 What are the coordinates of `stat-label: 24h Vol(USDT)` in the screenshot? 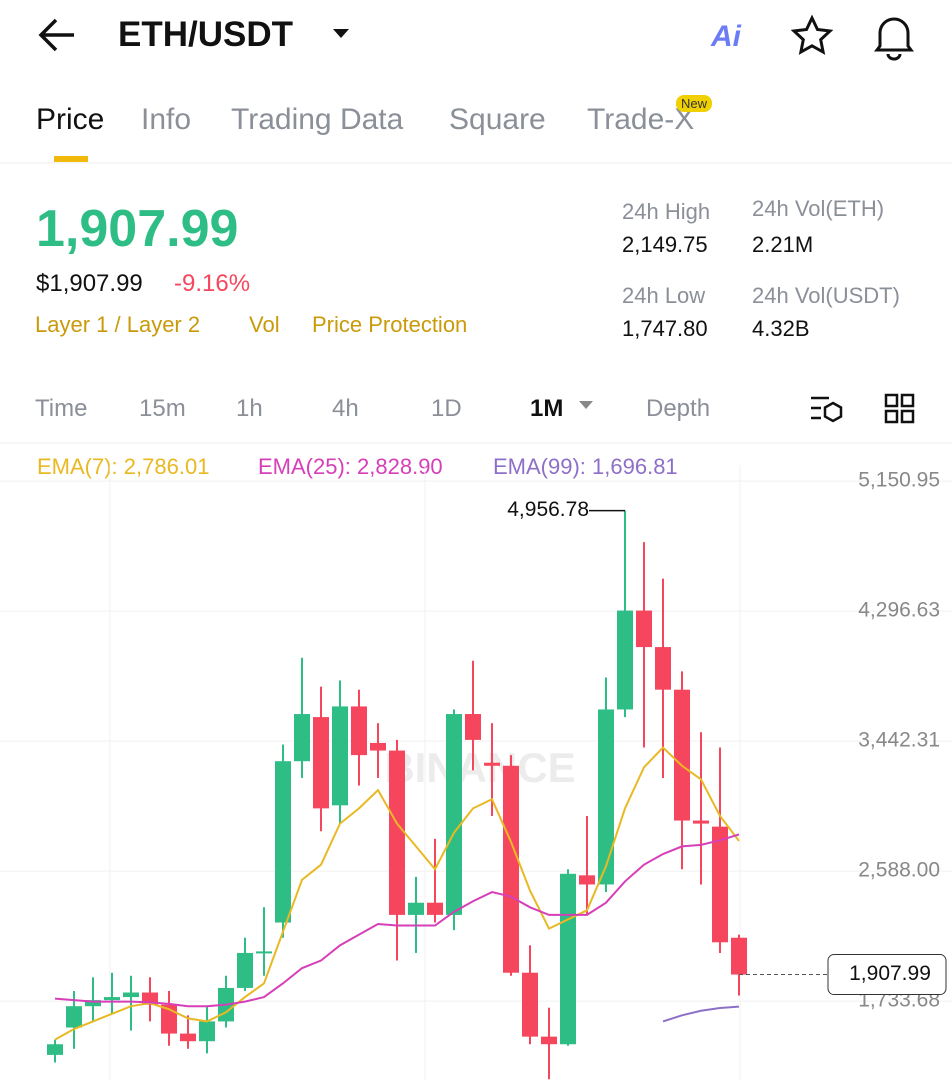 It's located at (826, 295).